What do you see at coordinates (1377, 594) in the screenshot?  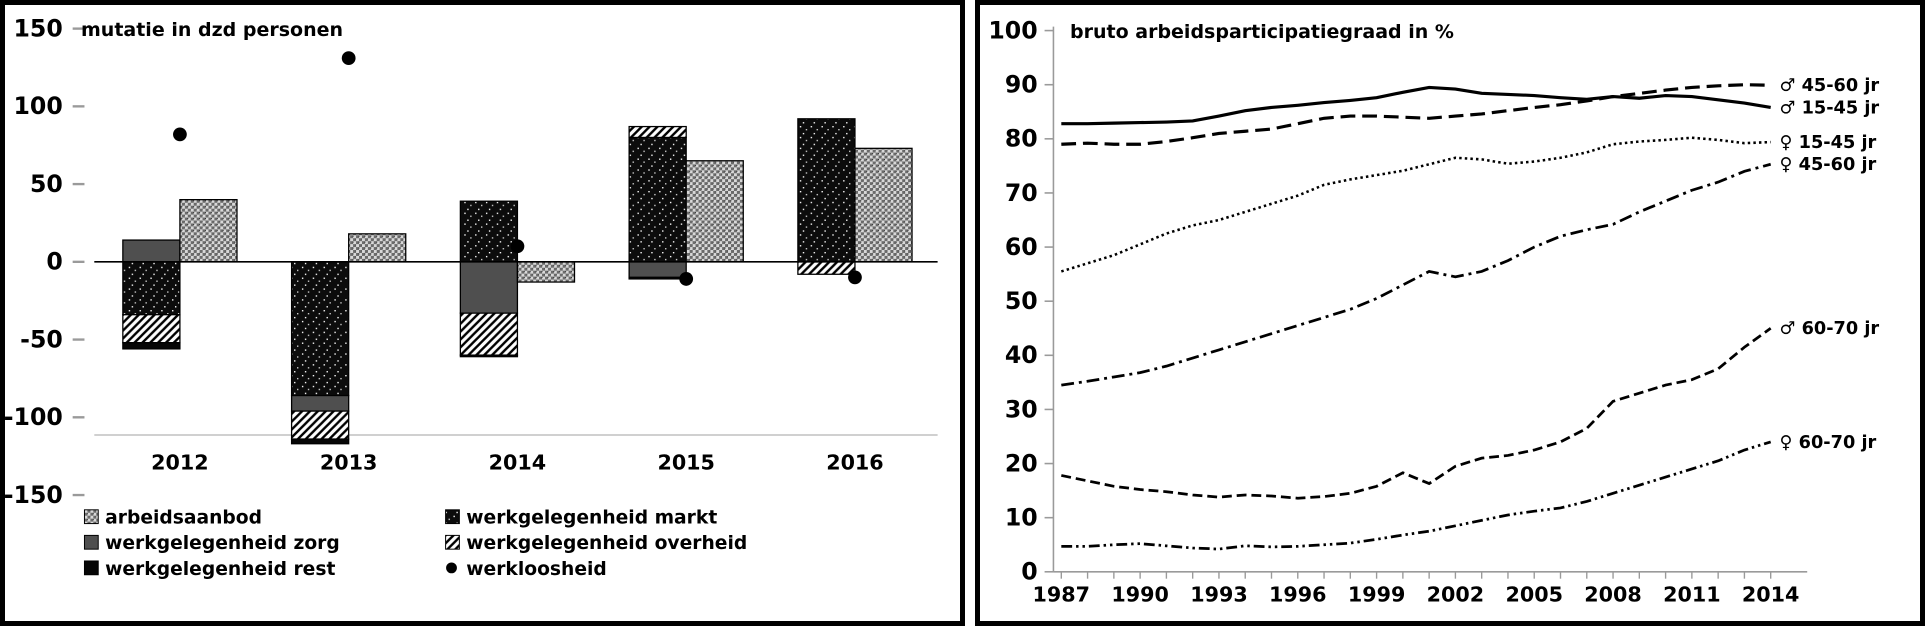 I see `x-axis-label: 1999` at bounding box center [1377, 594].